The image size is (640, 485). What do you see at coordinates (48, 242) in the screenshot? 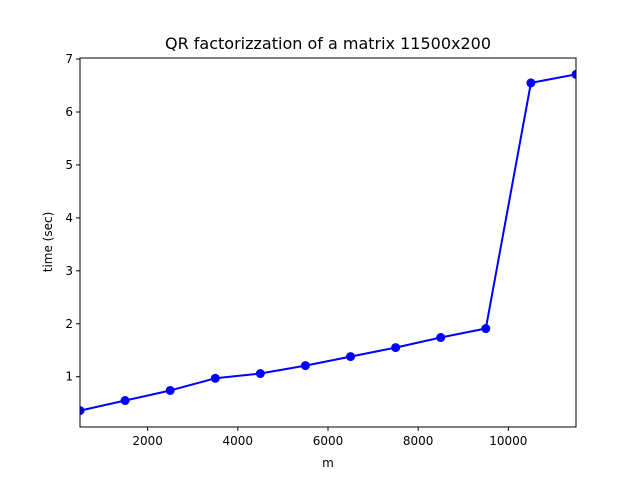
I see `y-axis-label: time (sec)` at bounding box center [48, 242].